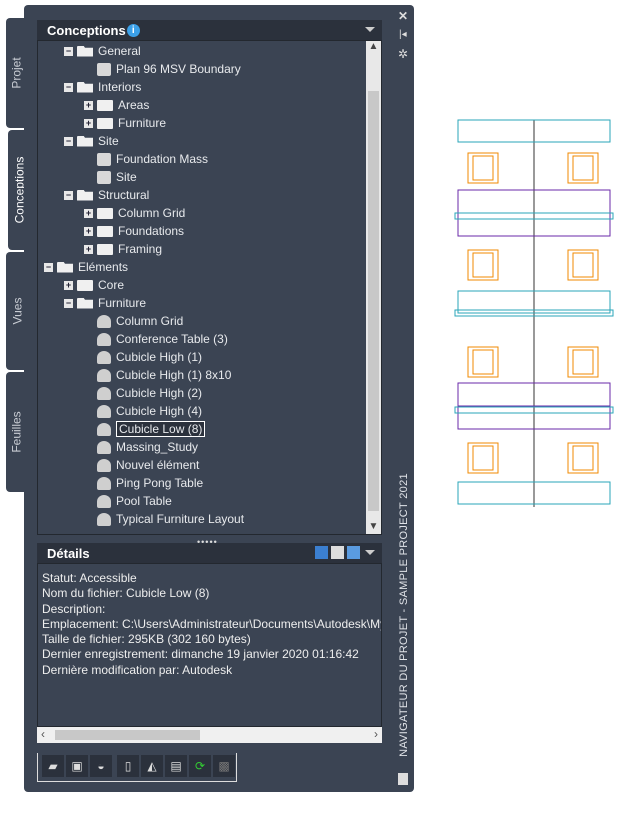 This screenshot has height=817, width=633. I want to click on tree-item: Site, so click(110, 177).